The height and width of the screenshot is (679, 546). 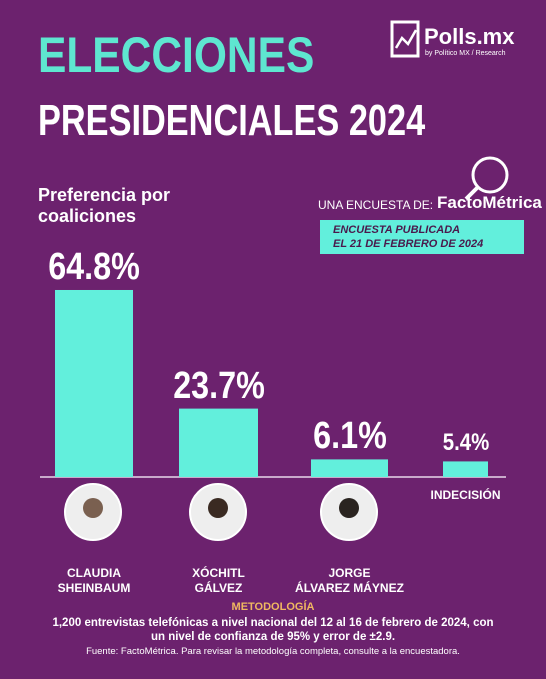 I want to click on pollster-icon, so click(x=490, y=175).